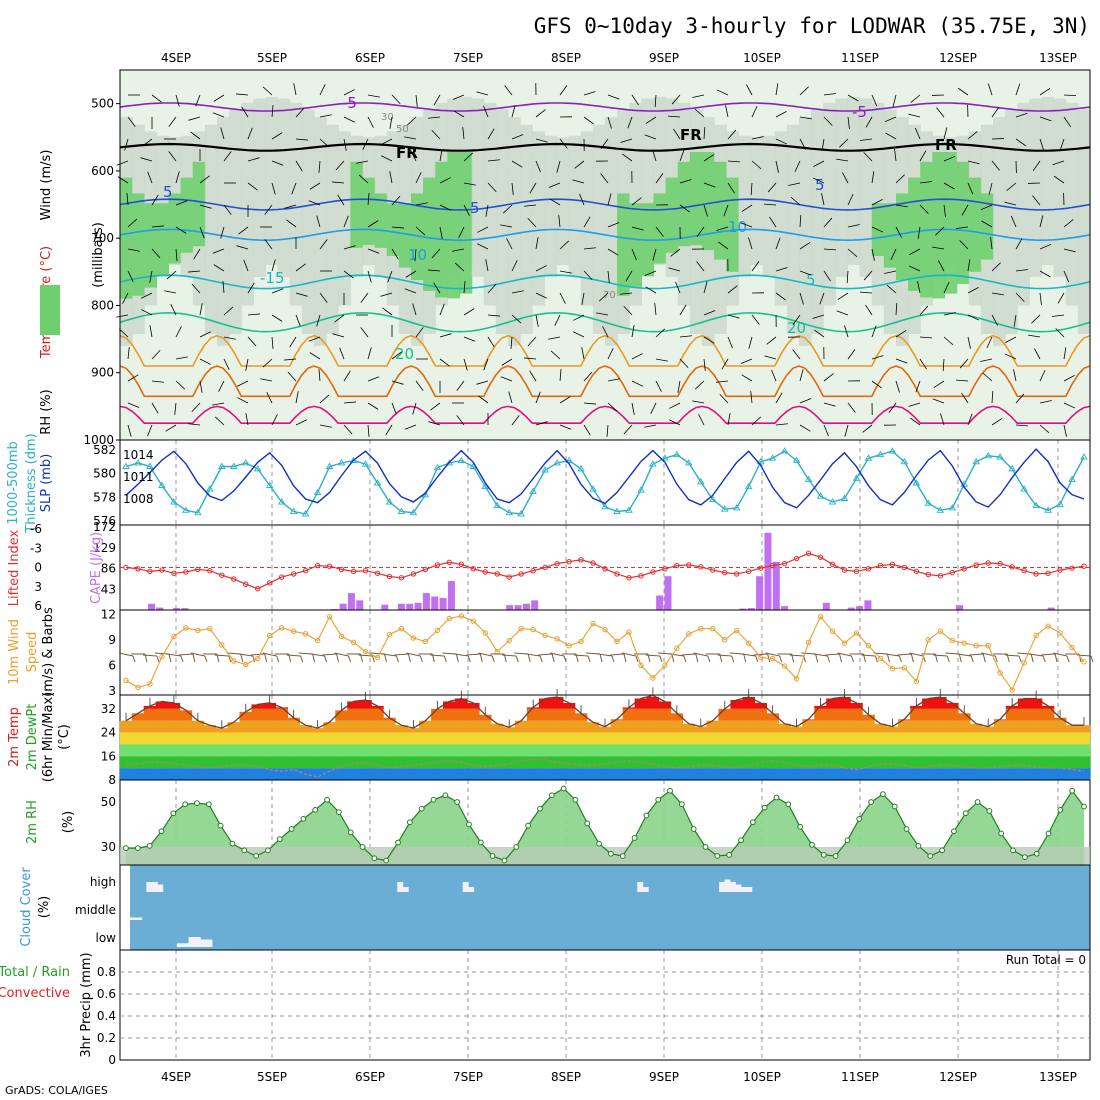 The image size is (1100, 1100). I want to click on precip-label-total-rain: Total / Rain, so click(35, 972).